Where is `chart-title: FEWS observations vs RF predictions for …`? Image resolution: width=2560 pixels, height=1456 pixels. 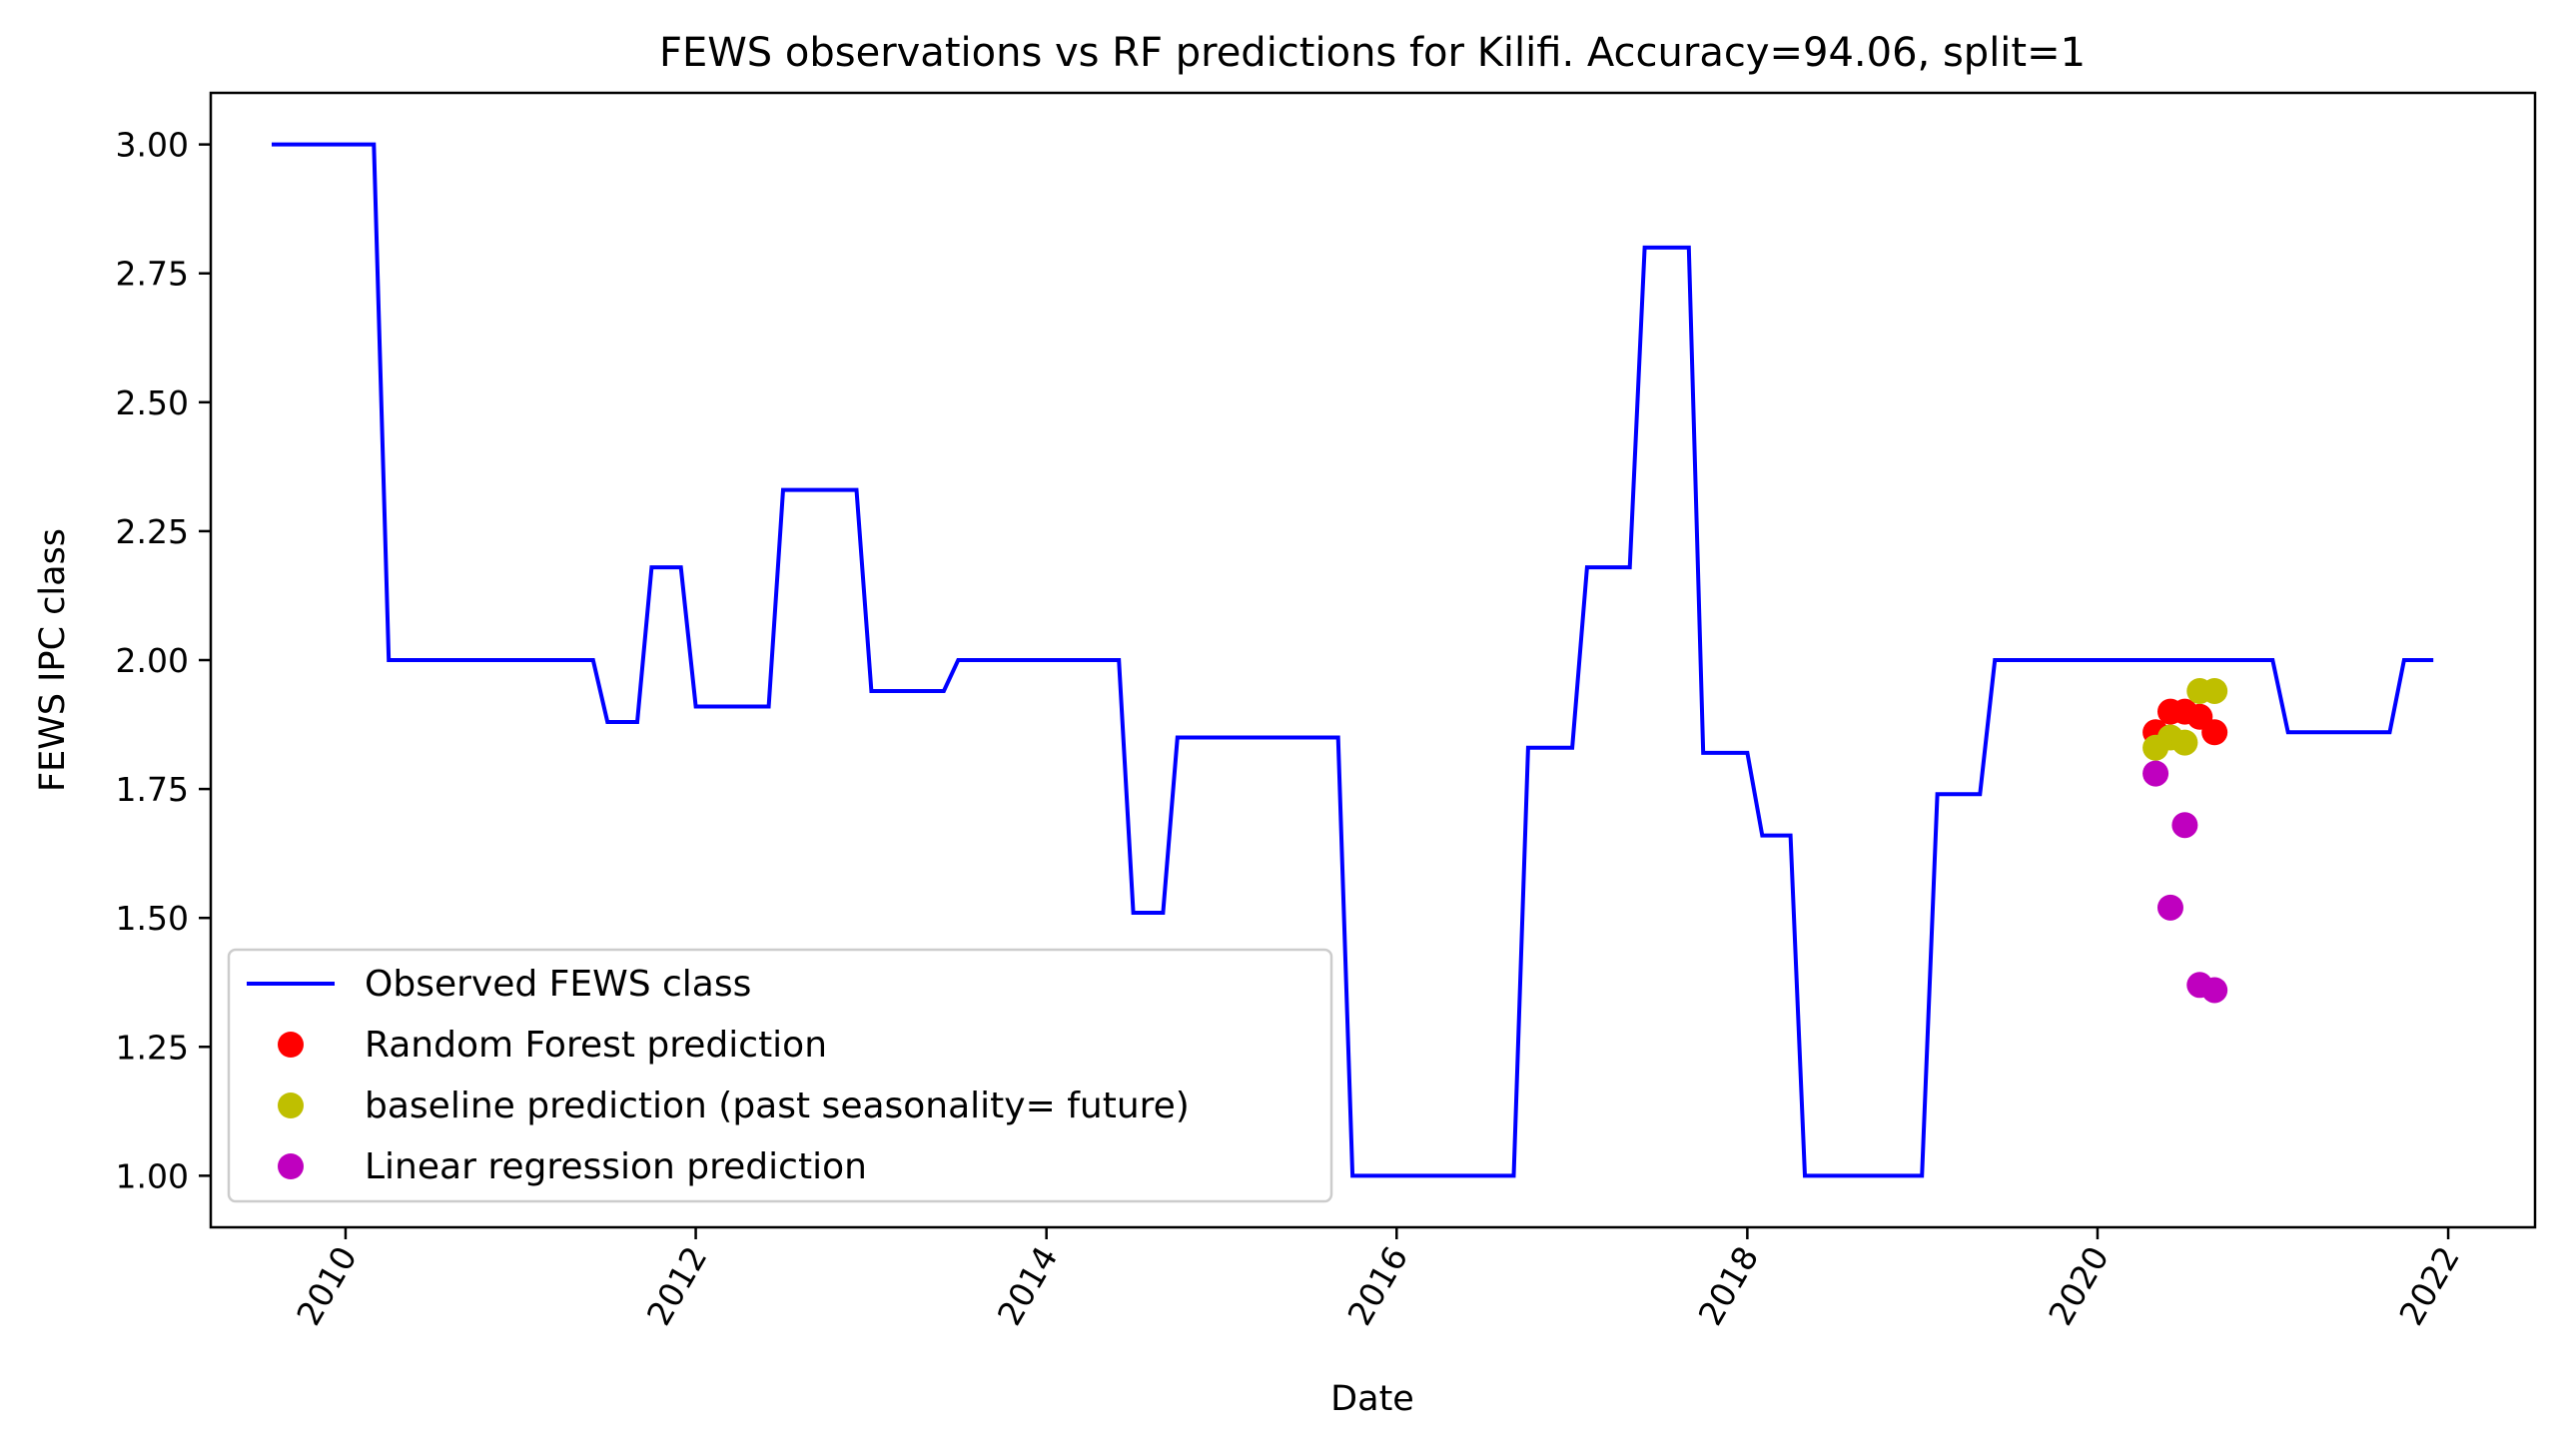
chart-title: FEWS observations vs RF predictions for … is located at coordinates (1372, 53).